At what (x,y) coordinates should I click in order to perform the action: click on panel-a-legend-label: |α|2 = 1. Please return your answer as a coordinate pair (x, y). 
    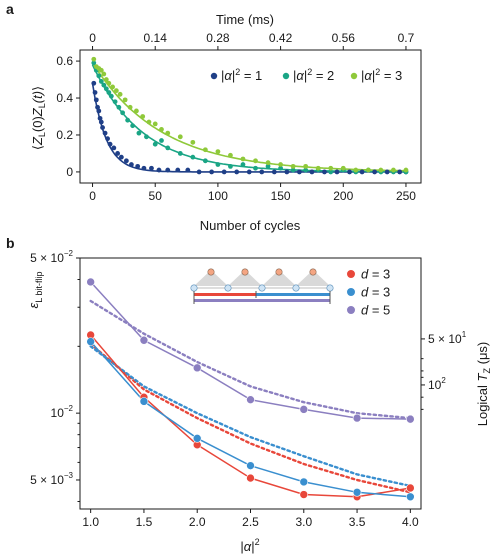
    Looking at the image, I should click on (241, 75).